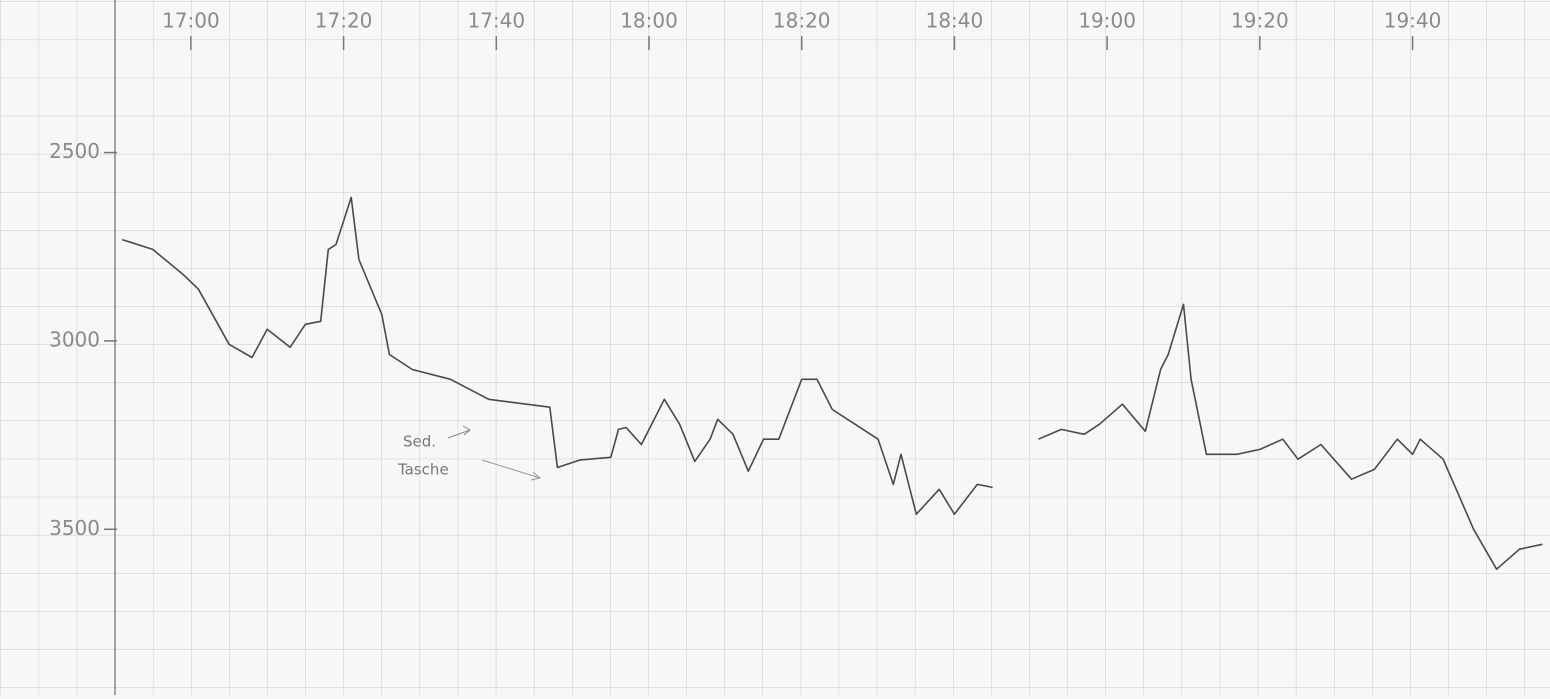 This screenshot has height=699, width=1550. I want to click on x-tick-label: 17:40, so click(496, 21).